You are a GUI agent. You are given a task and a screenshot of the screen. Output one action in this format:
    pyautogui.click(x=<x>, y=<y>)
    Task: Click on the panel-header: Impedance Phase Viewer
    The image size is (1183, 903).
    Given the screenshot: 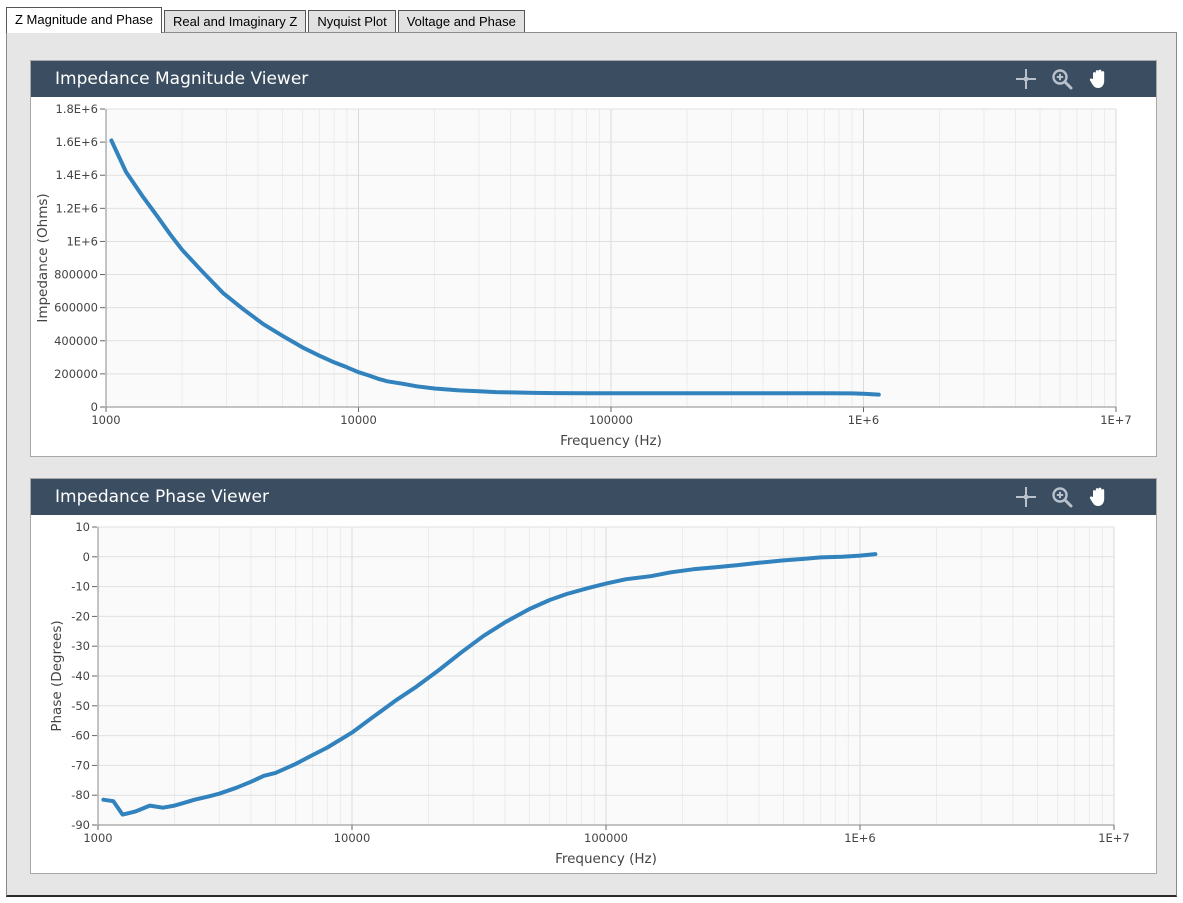 What is the action you would take?
    pyautogui.click(x=593, y=497)
    